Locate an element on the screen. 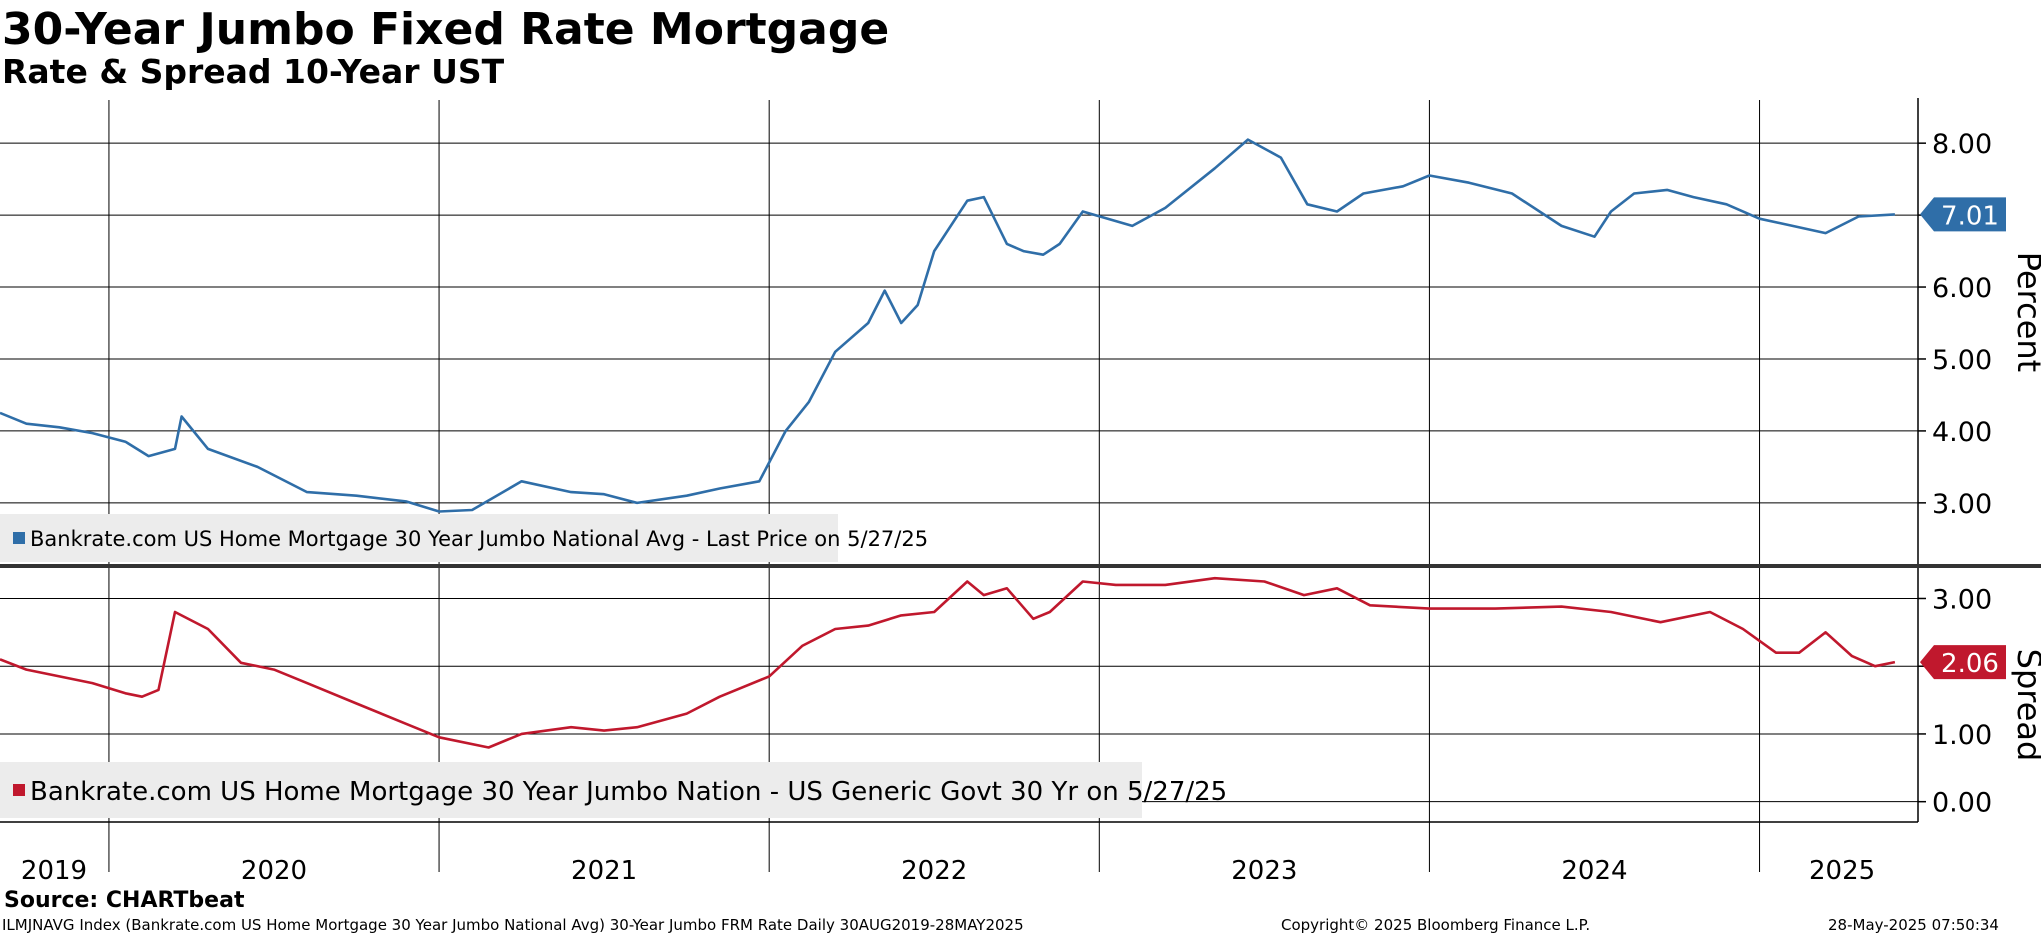 The width and height of the screenshot is (2041, 936). x-tick-label-2025: 2025 is located at coordinates (1842, 871).